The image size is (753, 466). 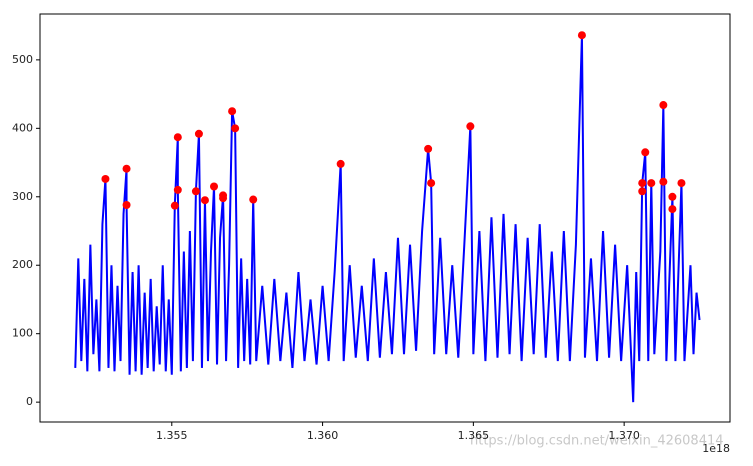 I want to click on watermark: https://blog.csdn.net/weixin_42608414, so click(x=597, y=441).